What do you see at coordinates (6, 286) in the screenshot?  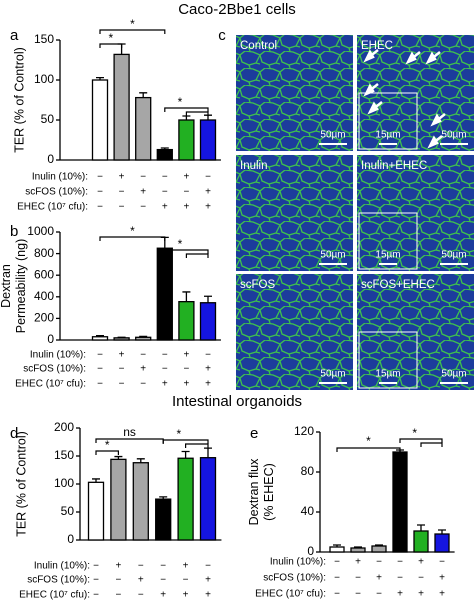 I see `y-axis-label: Dextran` at bounding box center [6, 286].